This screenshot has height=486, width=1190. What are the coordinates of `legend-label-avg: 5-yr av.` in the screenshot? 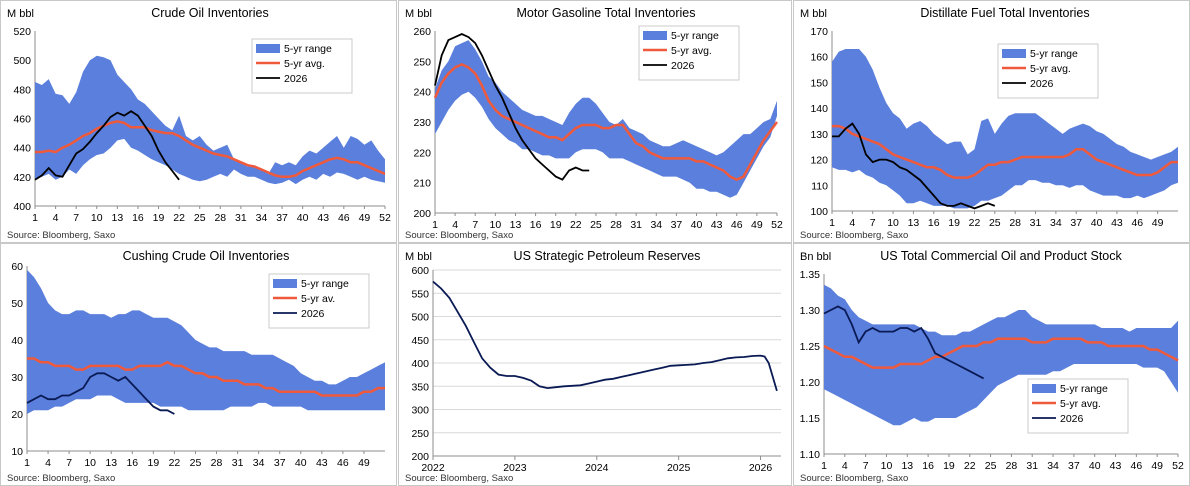 It's located at (318, 299).